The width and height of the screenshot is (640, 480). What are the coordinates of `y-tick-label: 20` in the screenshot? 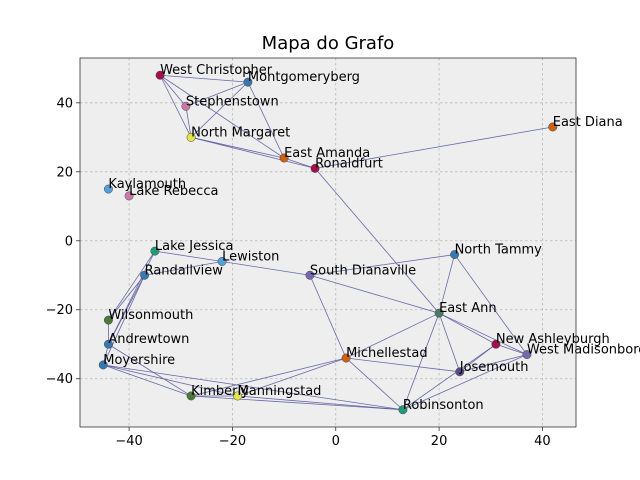 It's located at (64, 172).